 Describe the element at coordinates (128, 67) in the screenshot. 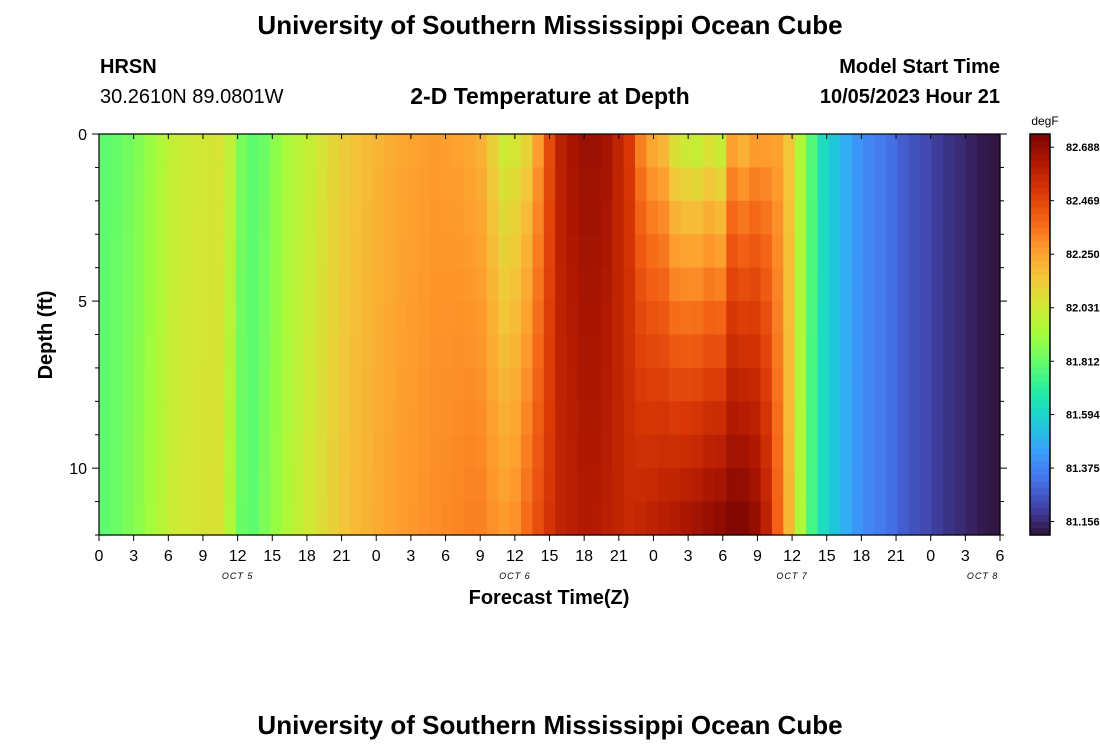

I see `station-name: HRSN` at that location.